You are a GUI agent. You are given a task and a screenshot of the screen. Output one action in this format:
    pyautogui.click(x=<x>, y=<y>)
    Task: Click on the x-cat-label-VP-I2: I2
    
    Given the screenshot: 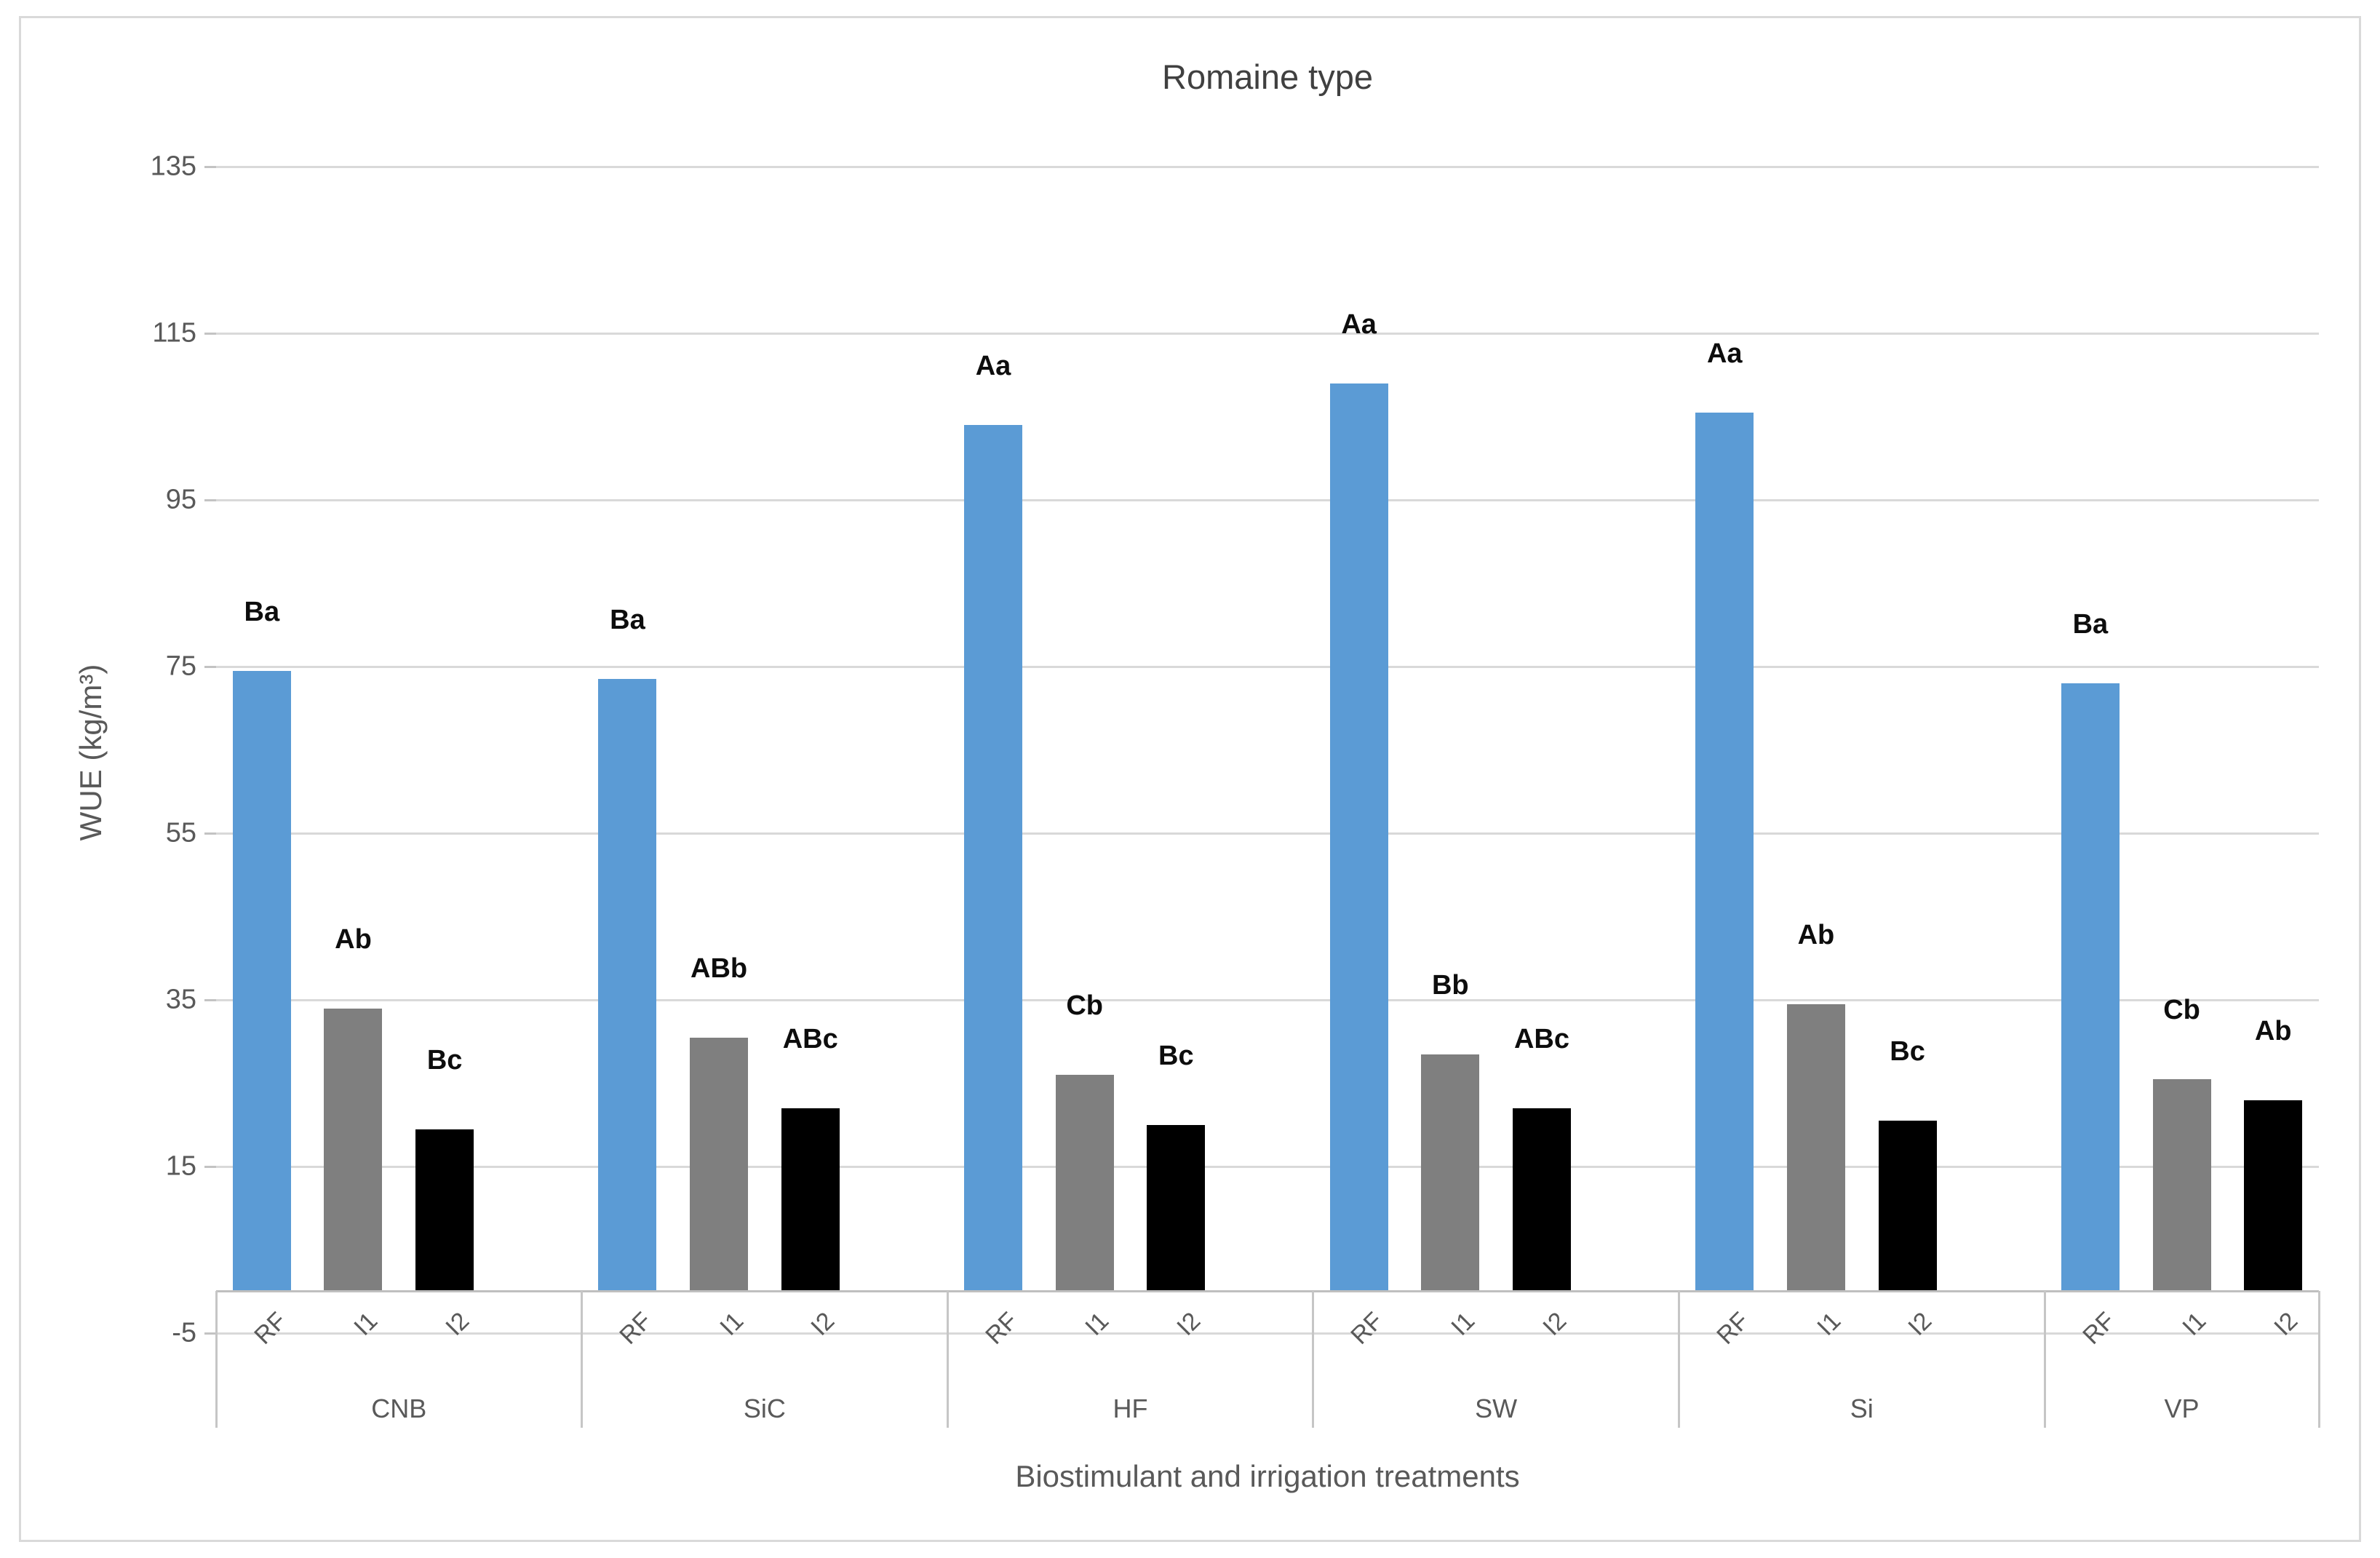 What is the action you would take?
    pyautogui.click(x=2286, y=1324)
    